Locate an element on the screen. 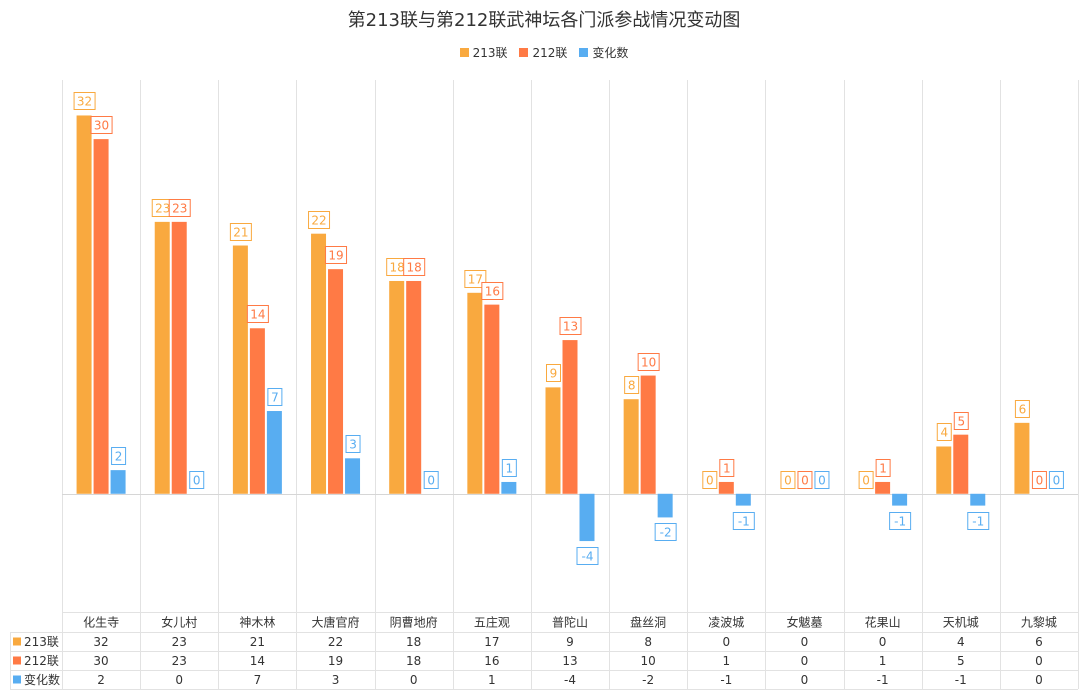  data-label-text: 32 is located at coordinates (84, 102).